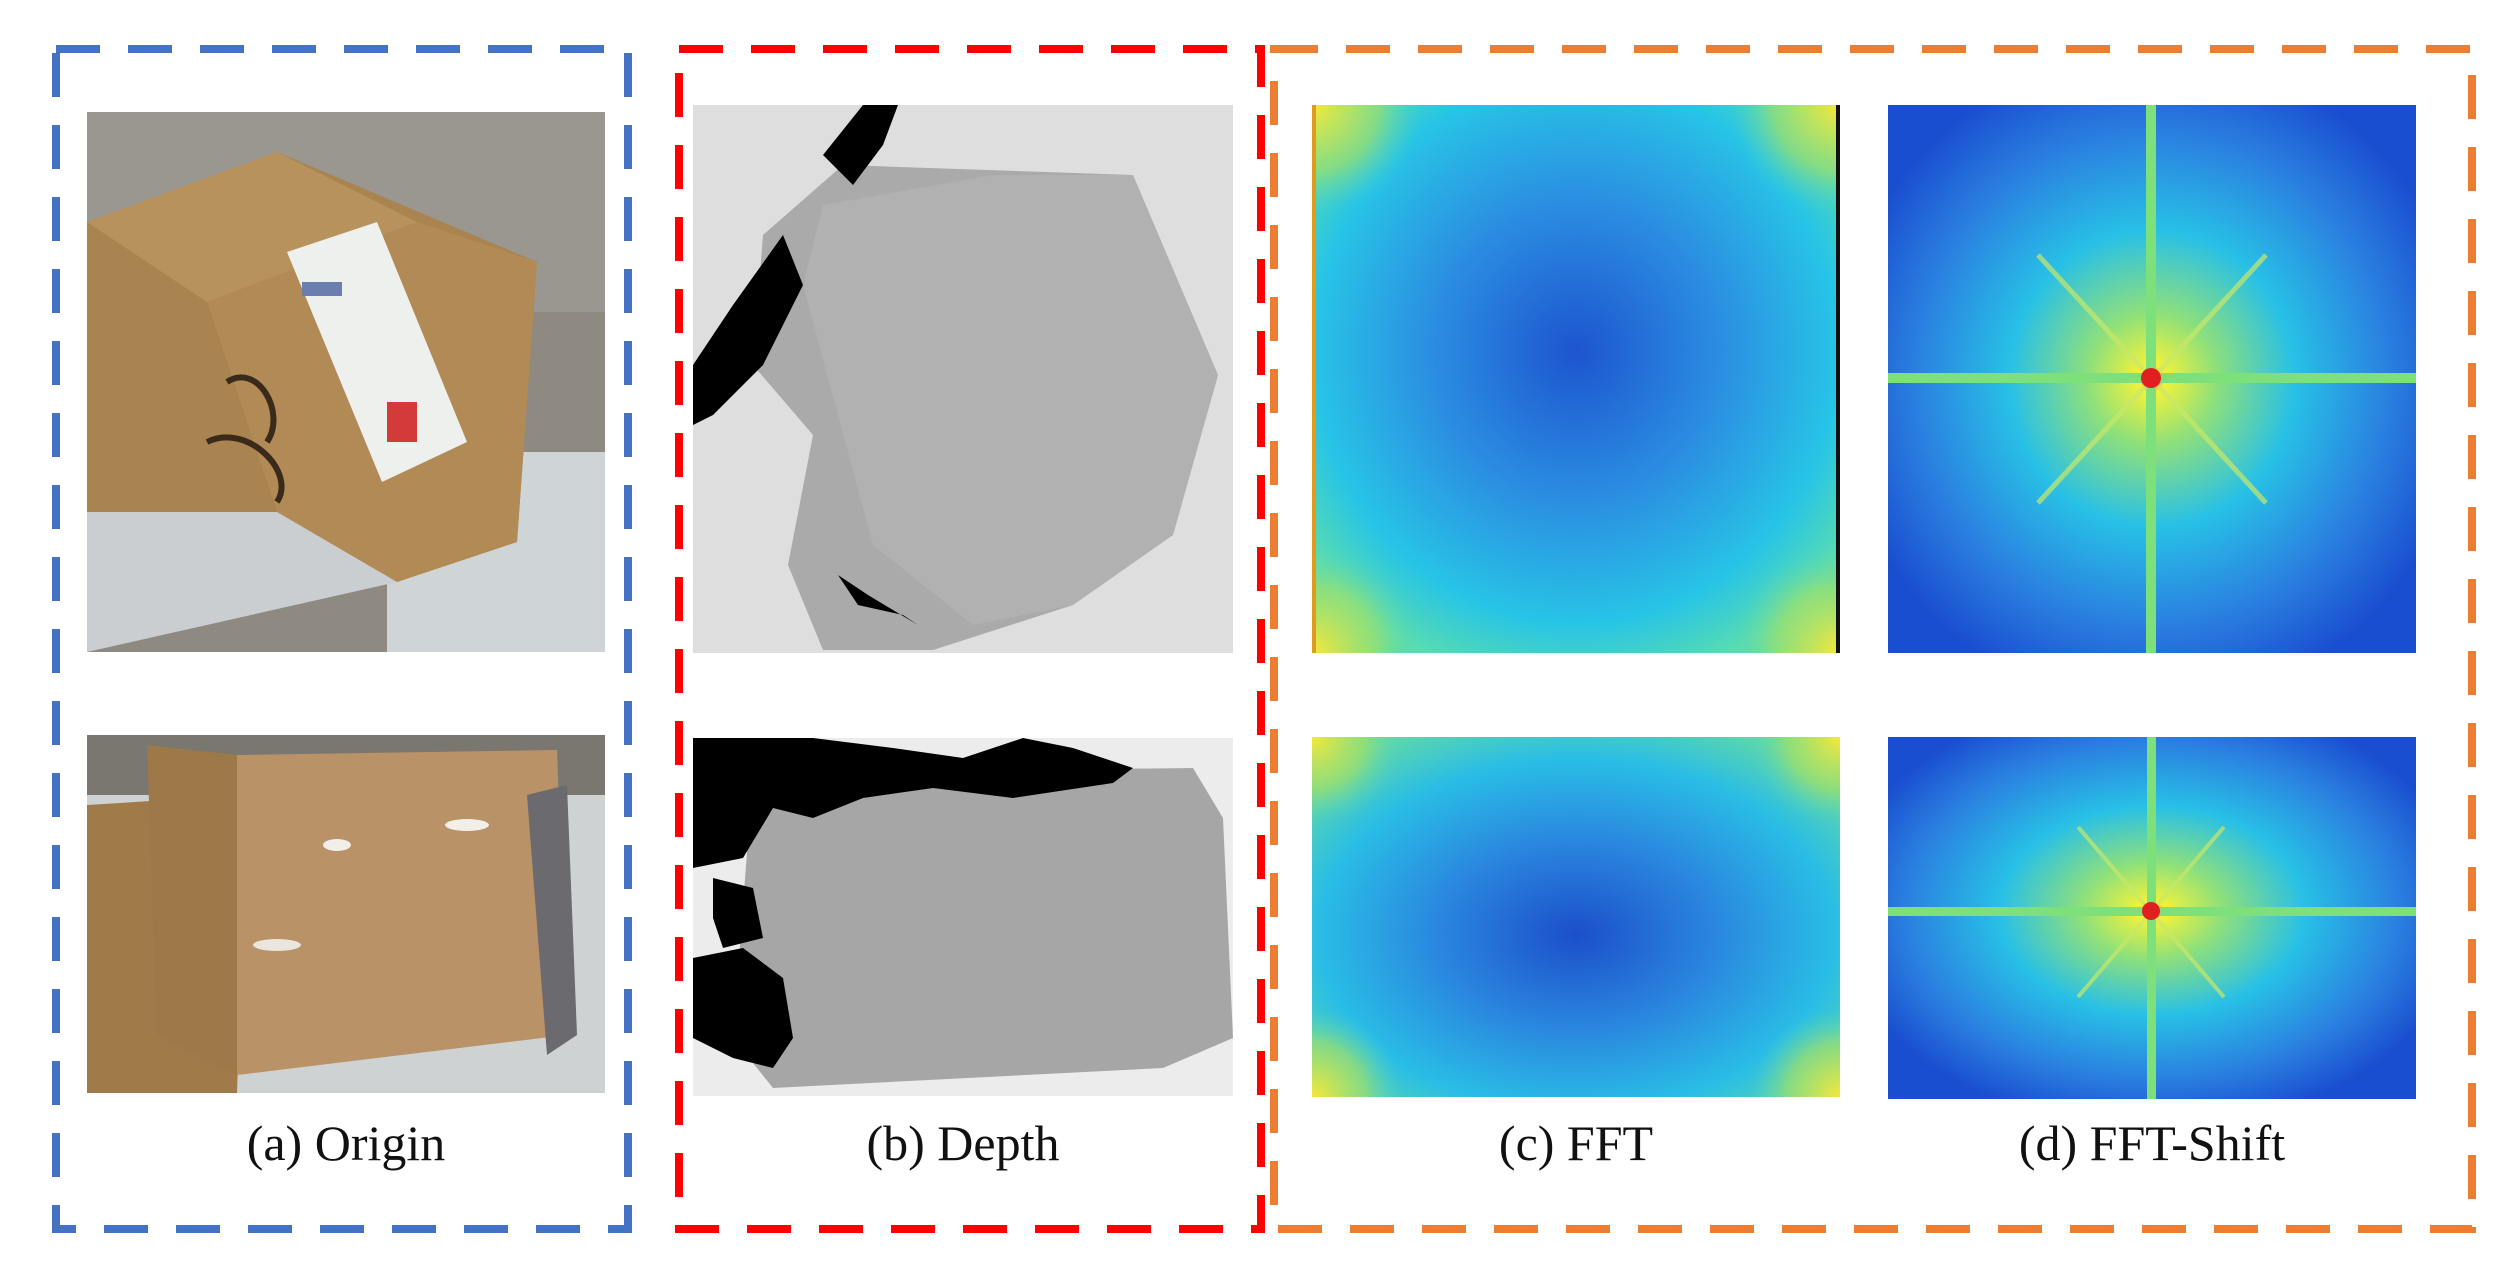  I want to click on origin-image-top, so click(346, 382).